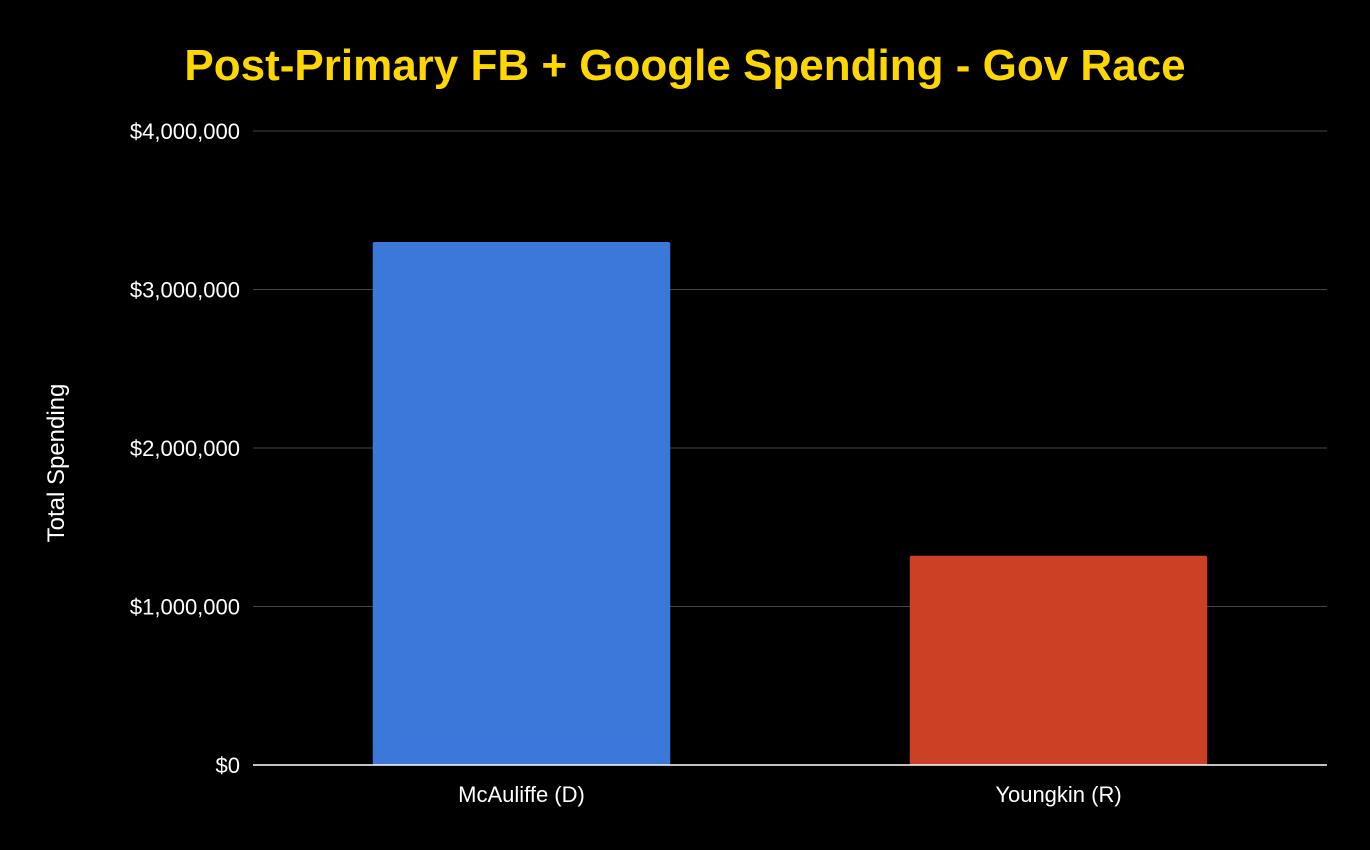 This screenshot has height=850, width=1370. Describe the element at coordinates (521, 794) in the screenshot. I see `x-tick-label: McAuliffe (D)` at that location.